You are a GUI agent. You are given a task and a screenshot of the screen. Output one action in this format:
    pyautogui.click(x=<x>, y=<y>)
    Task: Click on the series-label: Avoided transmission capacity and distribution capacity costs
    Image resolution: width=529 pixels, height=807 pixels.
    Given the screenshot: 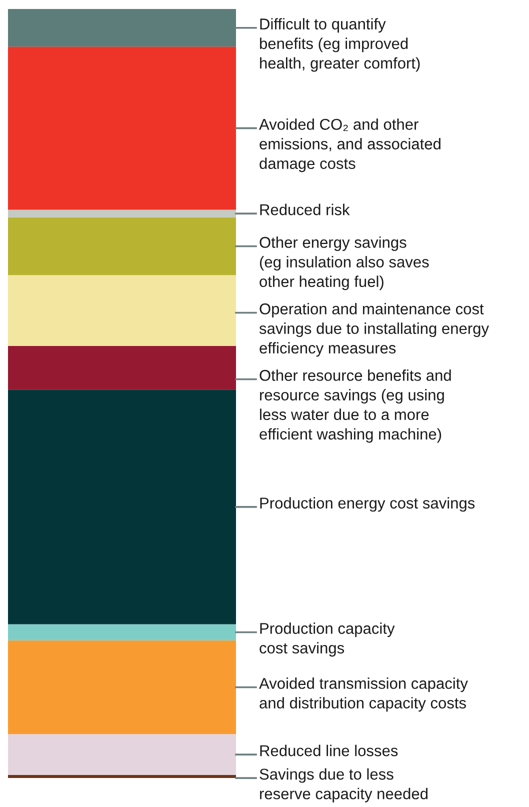 What is the action you would take?
    pyautogui.click(x=363, y=695)
    